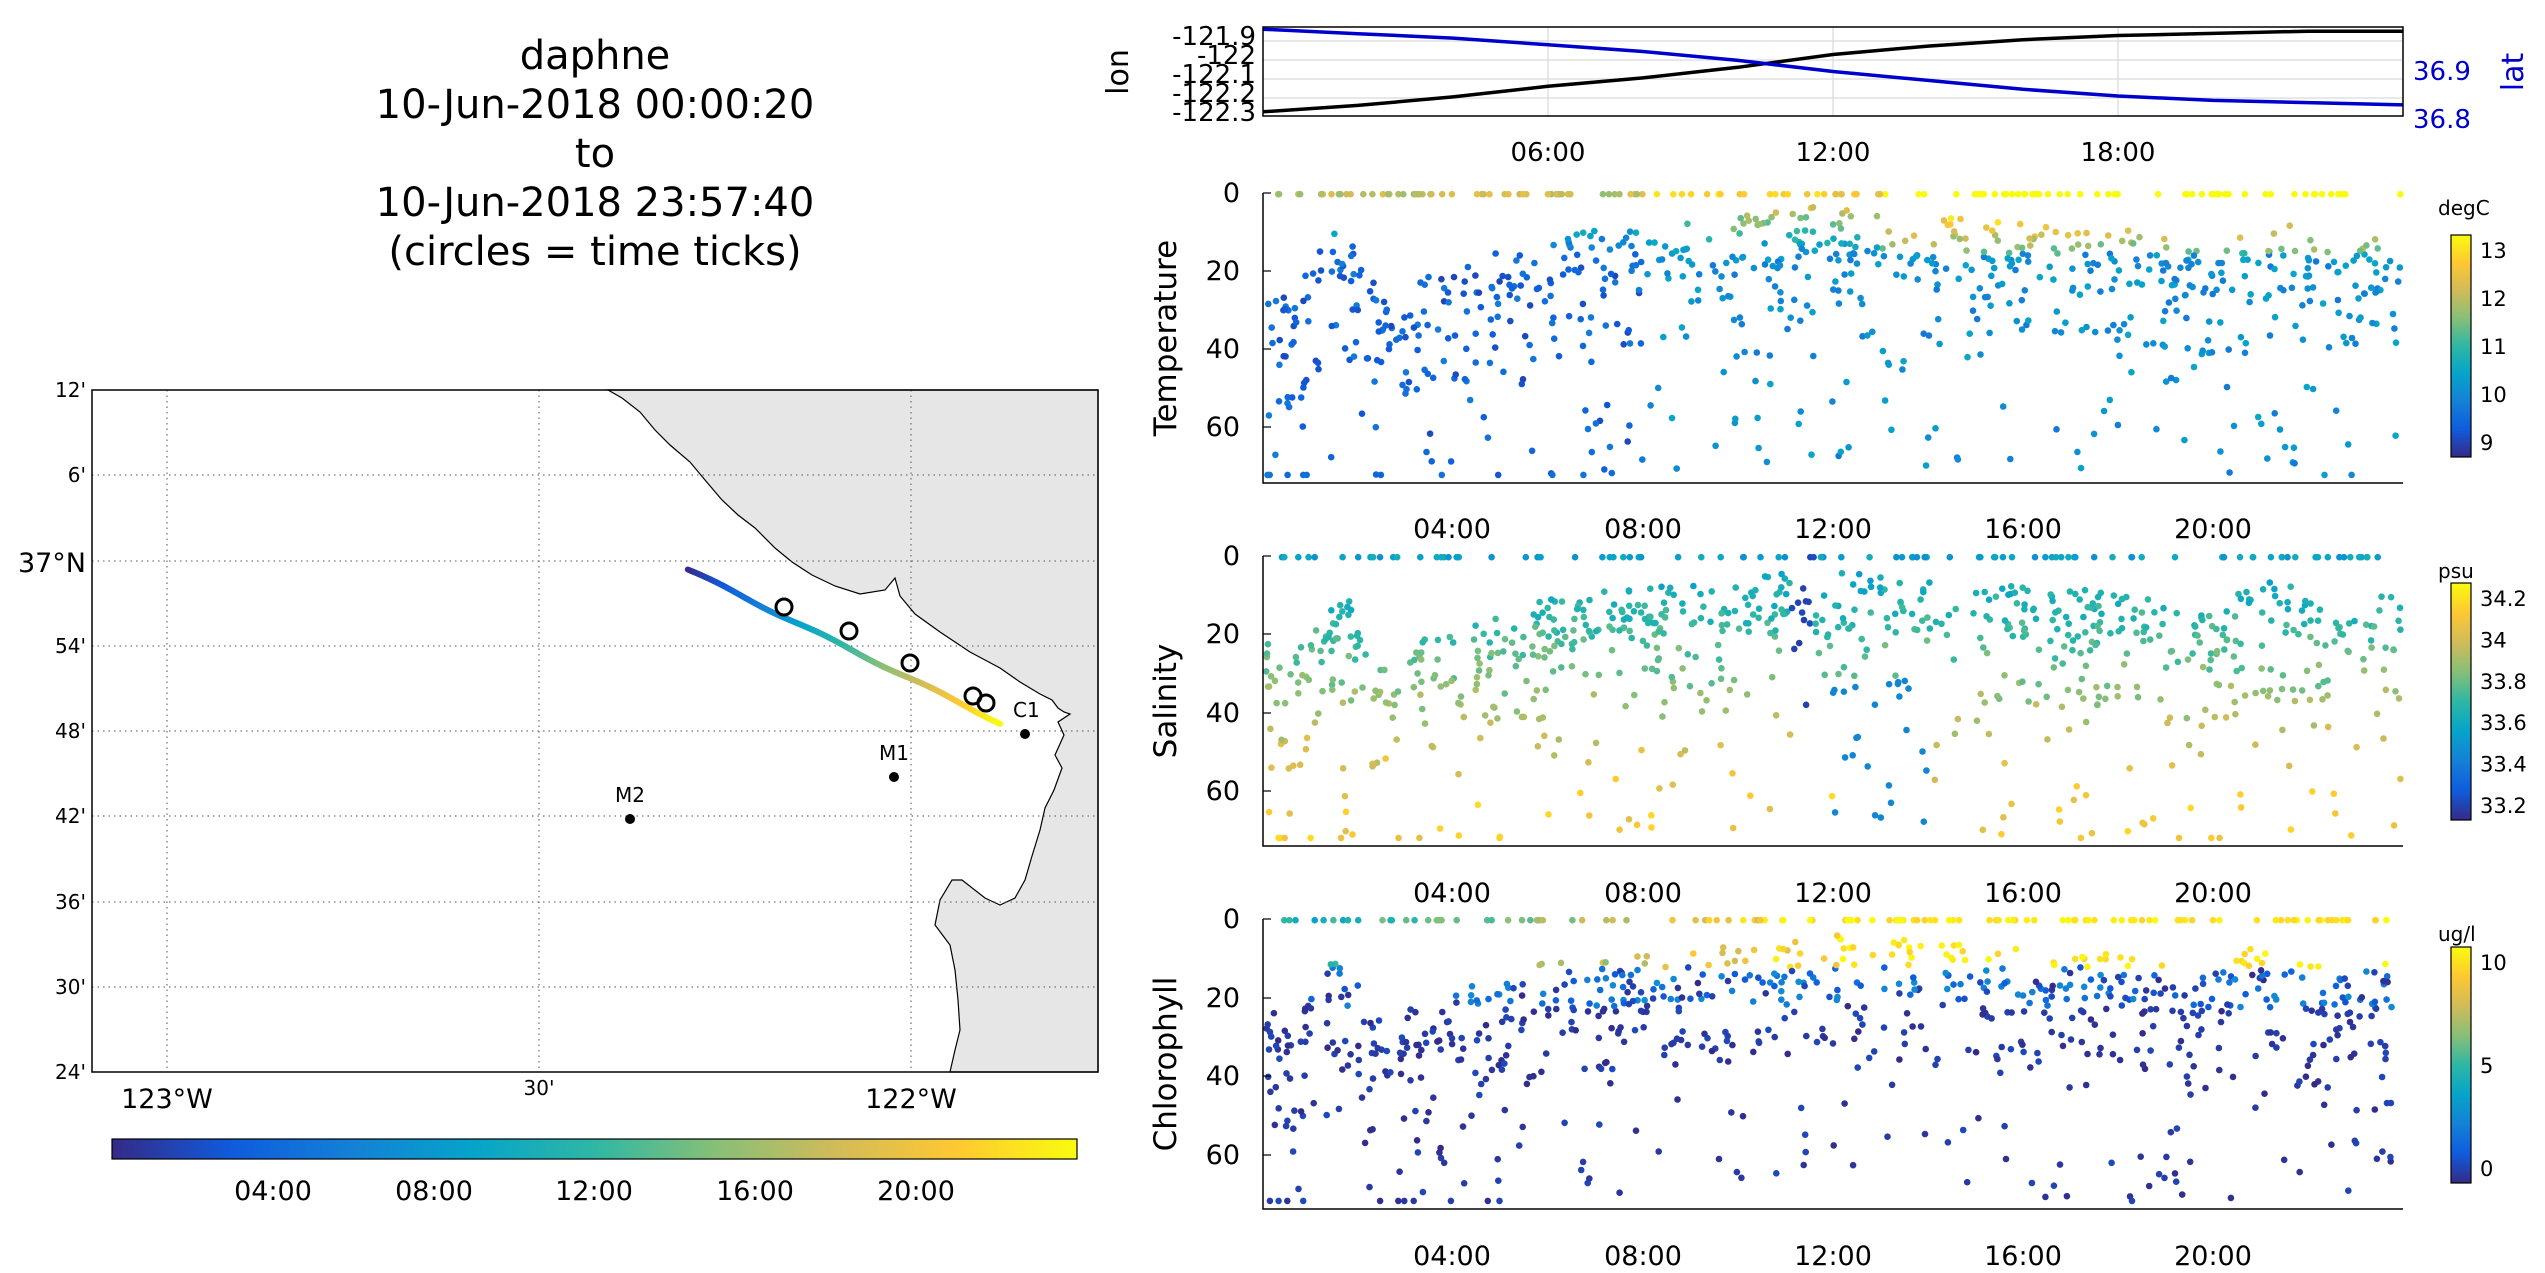 The height and width of the screenshot is (1273, 2545). I want to click on lat-tick: 12', so click(70, 390).